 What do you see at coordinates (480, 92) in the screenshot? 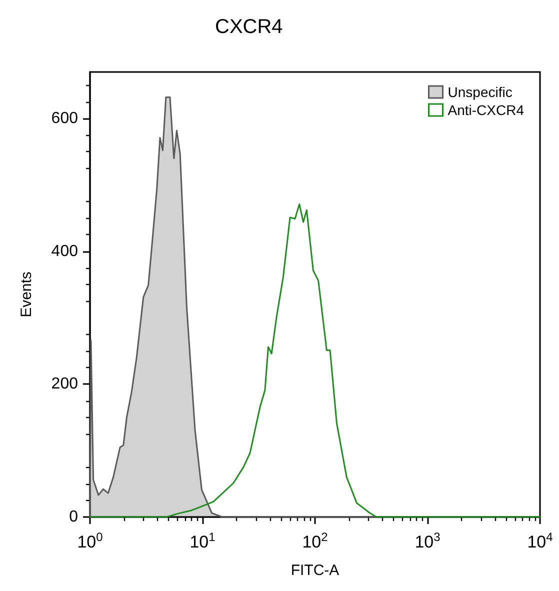
I see `legend-label: Unspecific` at bounding box center [480, 92].